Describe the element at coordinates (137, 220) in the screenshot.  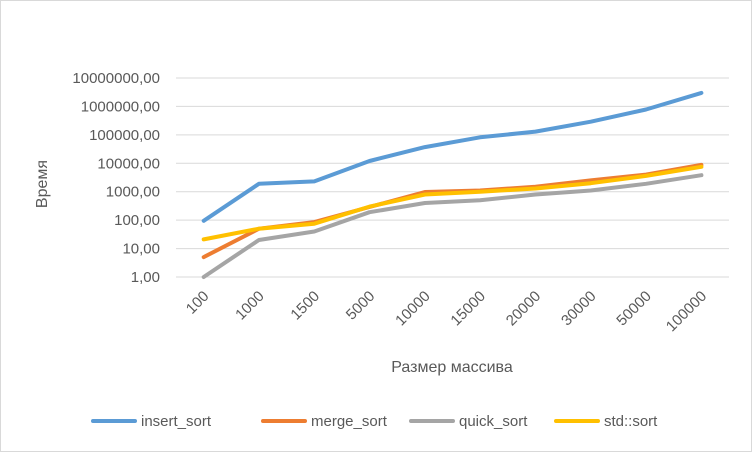
I see `y-tick-label: 100,00` at that location.